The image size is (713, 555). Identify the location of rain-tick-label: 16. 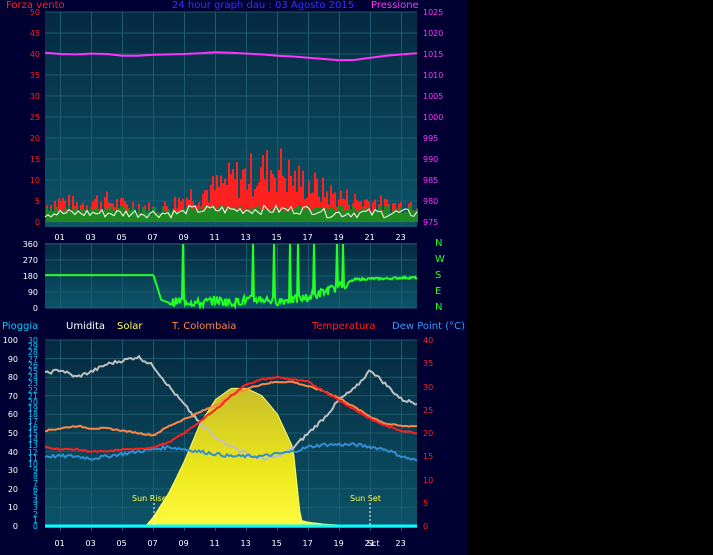
(32, 427).